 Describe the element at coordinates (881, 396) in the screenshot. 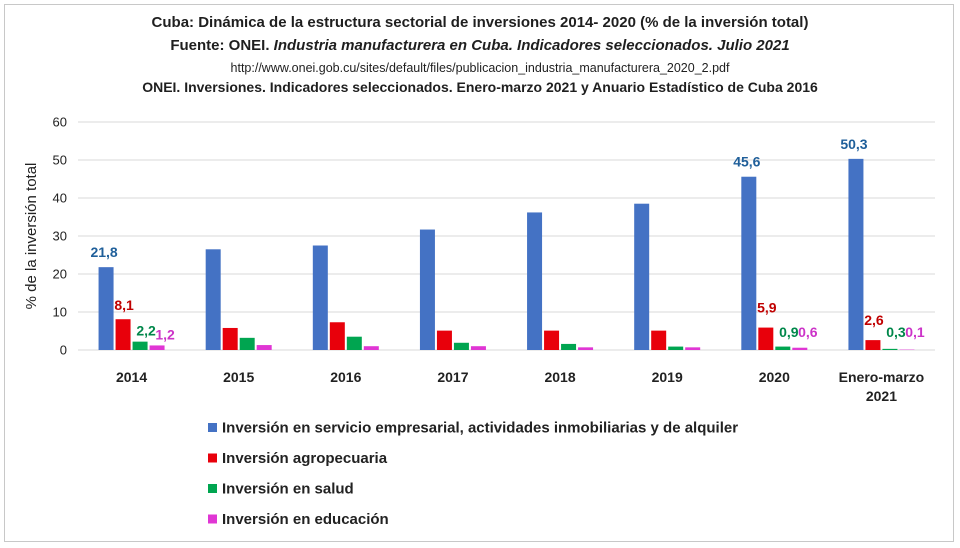

I see `category-label: 2021` at that location.